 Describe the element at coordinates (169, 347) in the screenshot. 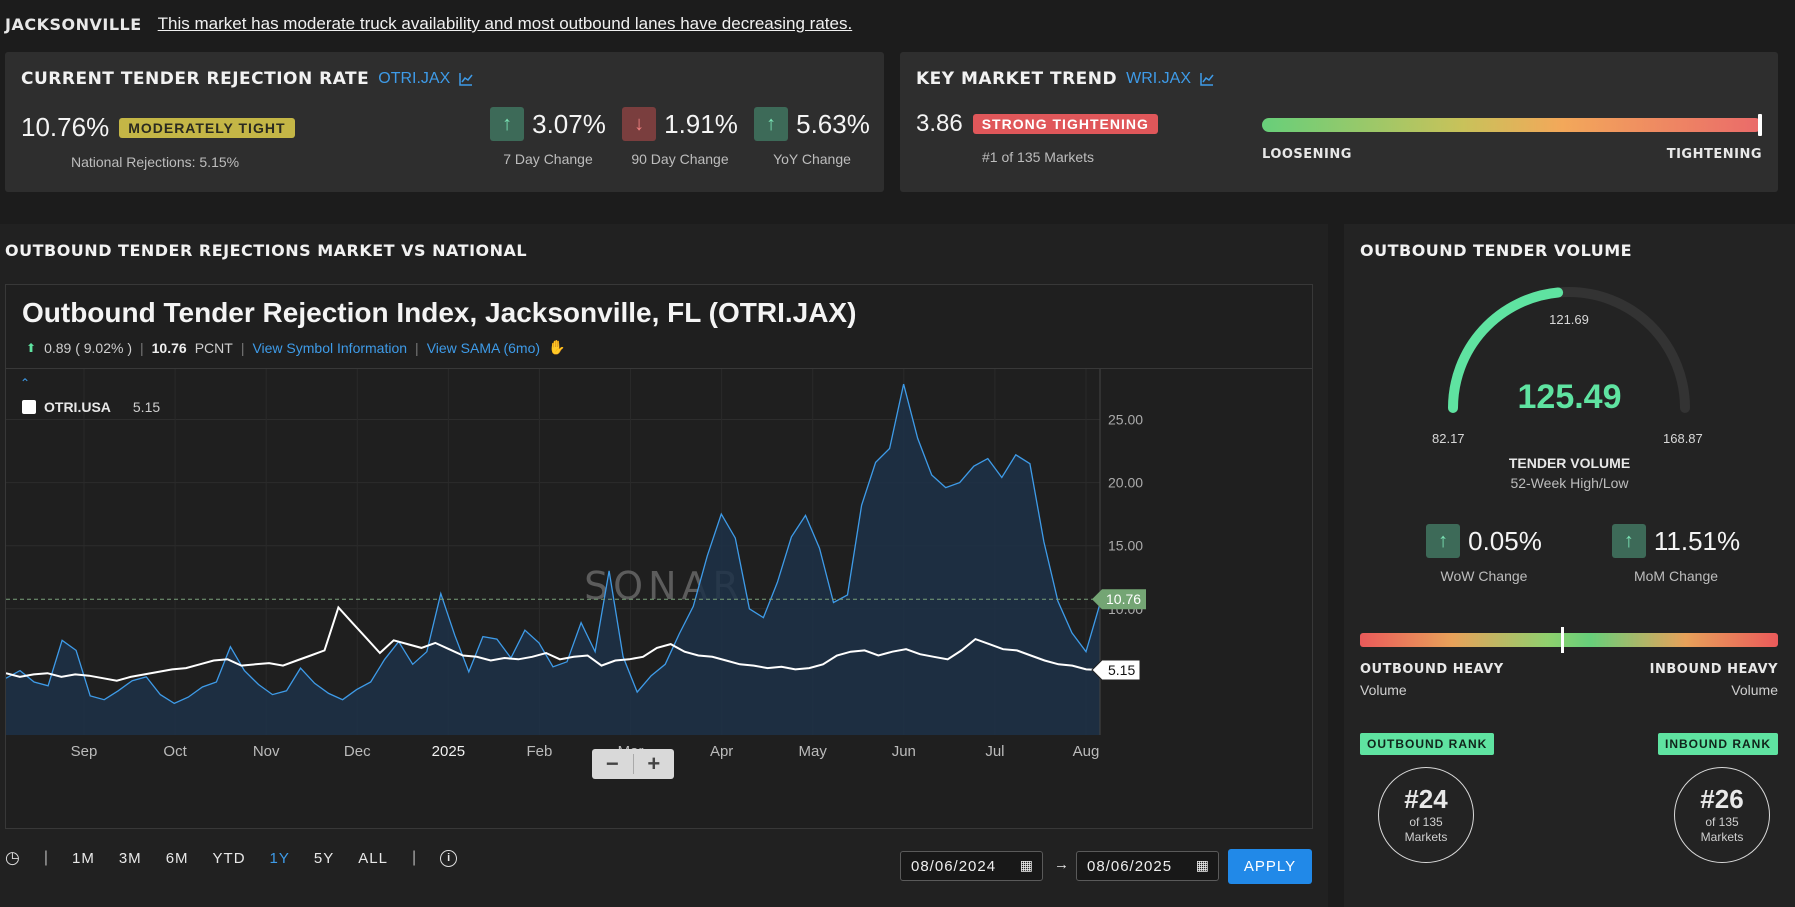

I see `chart-current-value: 10.76` at that location.